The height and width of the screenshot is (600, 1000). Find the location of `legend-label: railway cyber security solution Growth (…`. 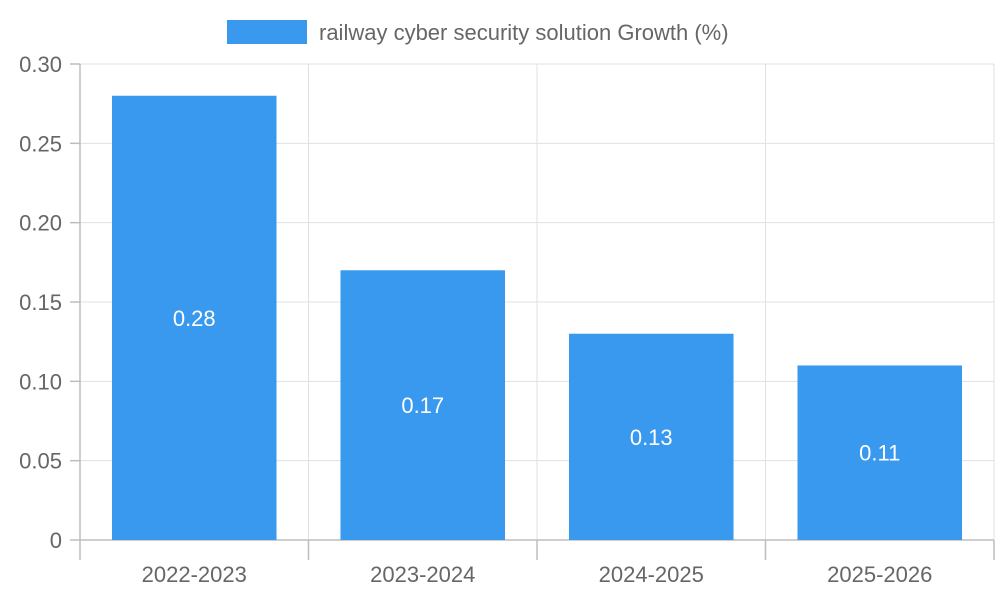

legend-label: railway cyber security solution Growth (… is located at coordinates (524, 32).